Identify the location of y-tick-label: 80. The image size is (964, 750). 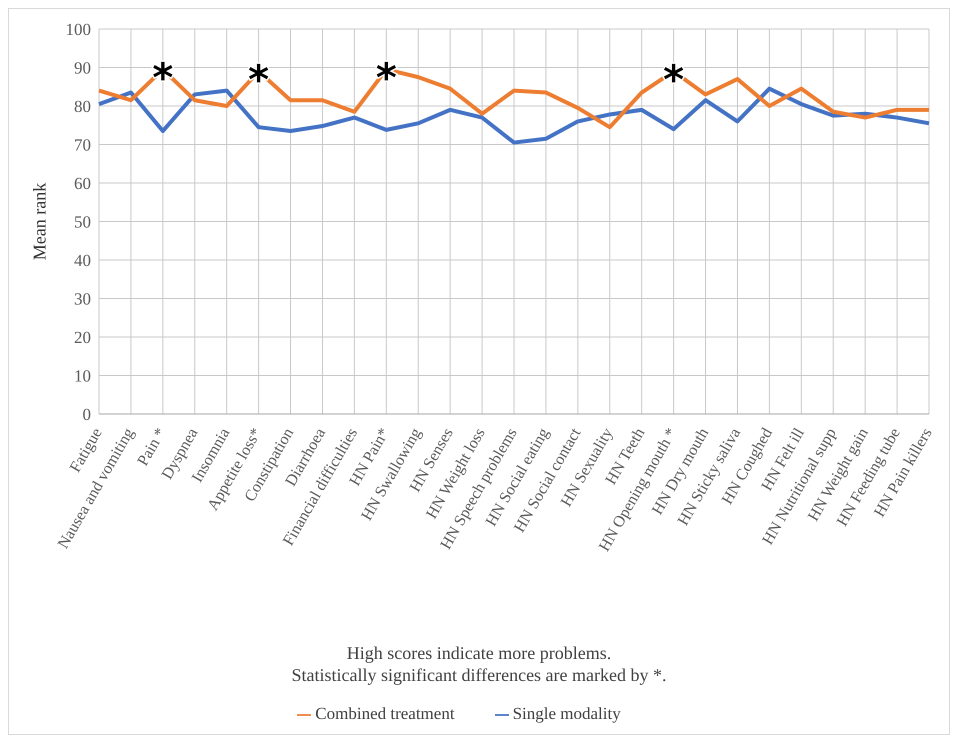
(82, 106).